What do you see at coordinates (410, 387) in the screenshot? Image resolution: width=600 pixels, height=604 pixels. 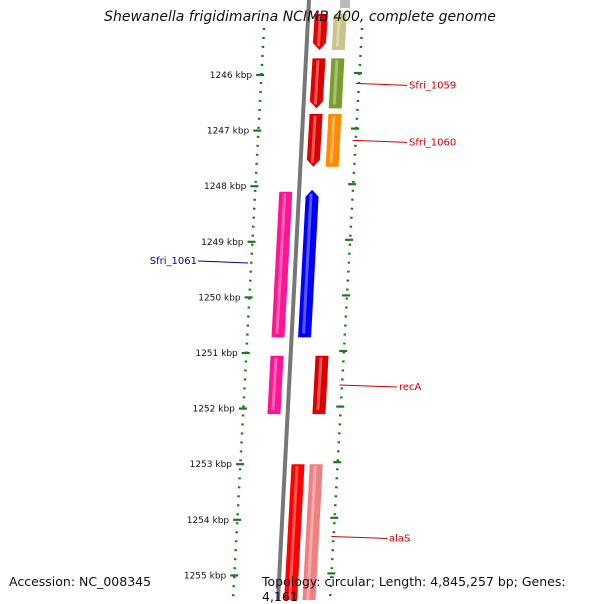 I see `gene-label: recA` at bounding box center [410, 387].